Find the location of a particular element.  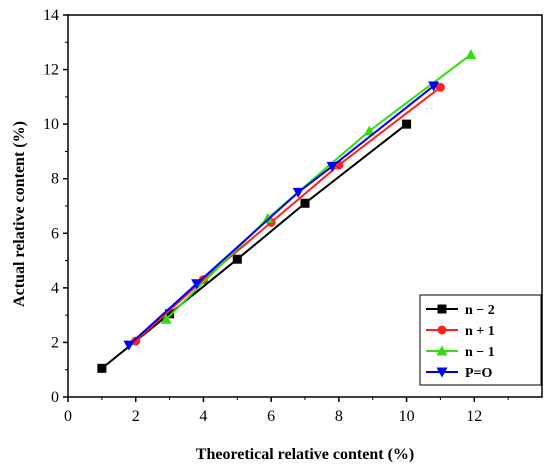

y-axis-title: Actual relative content (%) is located at coordinates (19, 214).